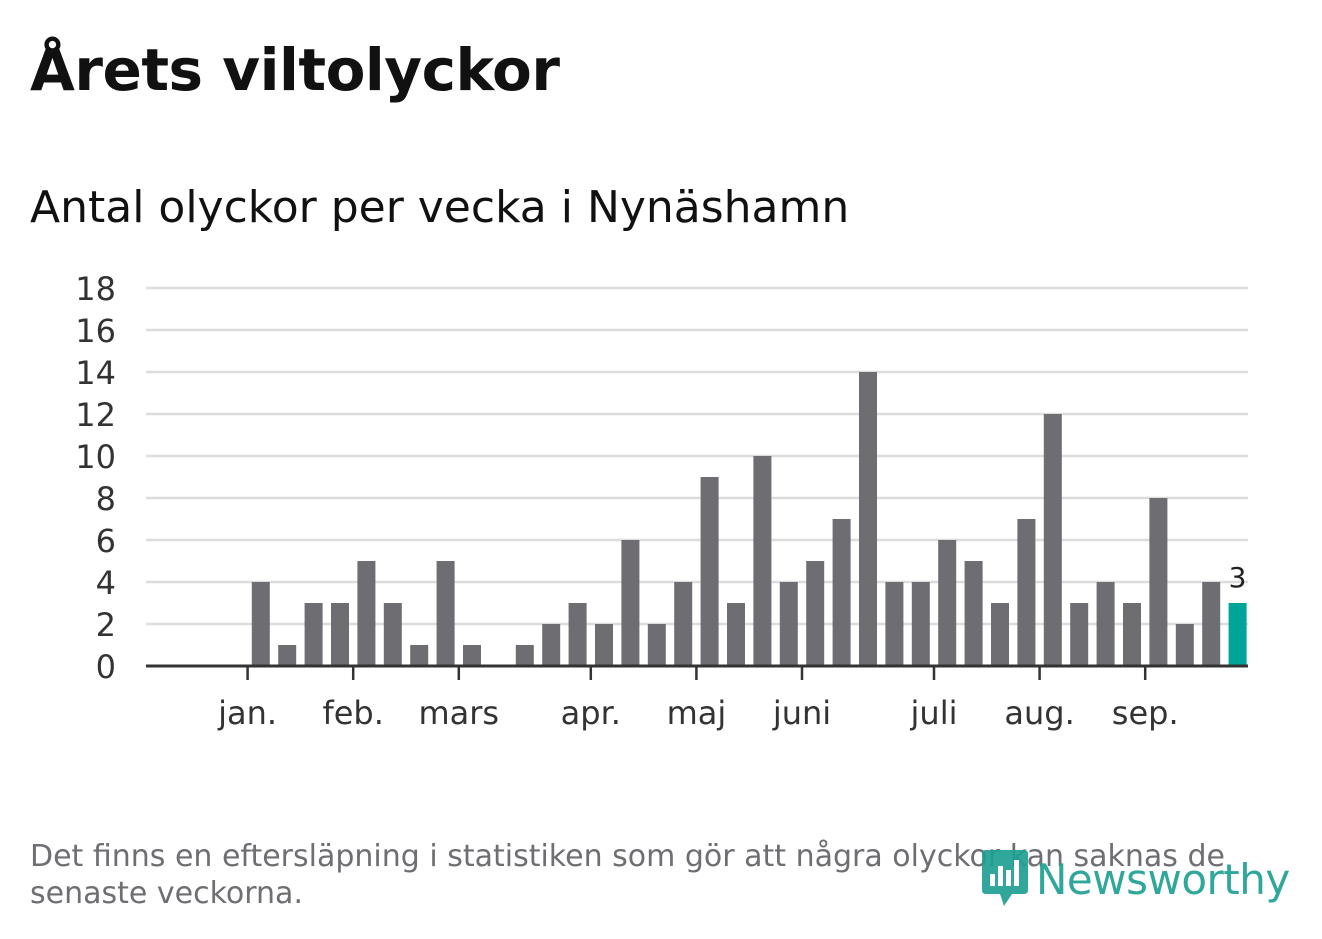  What do you see at coordinates (440, 207) in the screenshot?
I see `chart-subtitle: Antal olyckor per vecka i Nynäshamn` at bounding box center [440, 207].